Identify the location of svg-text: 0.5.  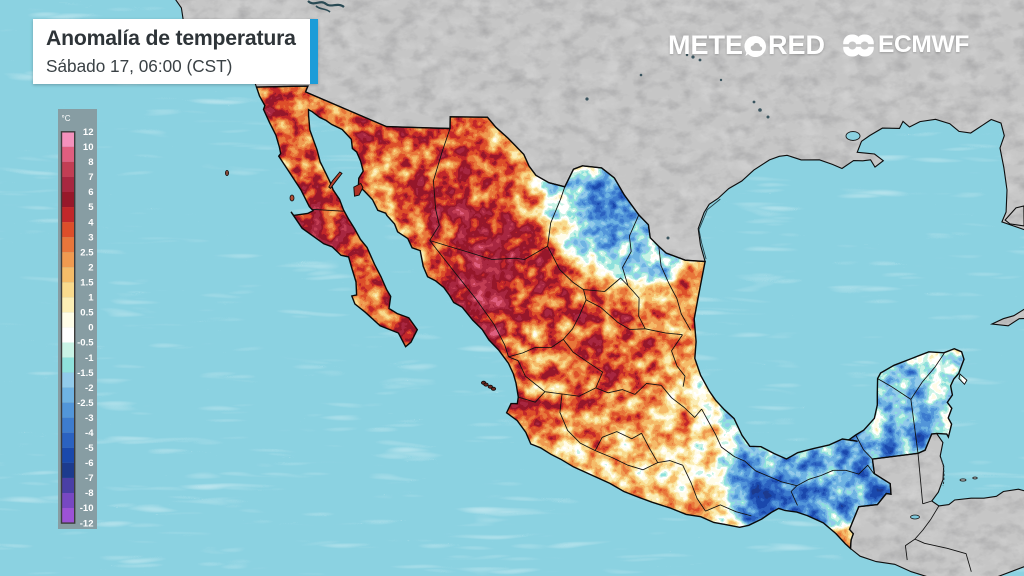
(87, 313).